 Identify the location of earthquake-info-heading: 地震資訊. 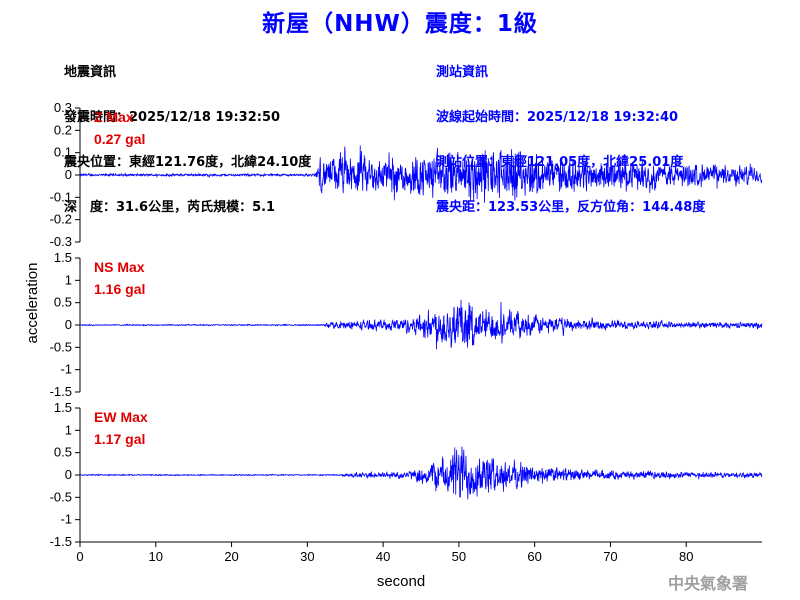
(90, 72).